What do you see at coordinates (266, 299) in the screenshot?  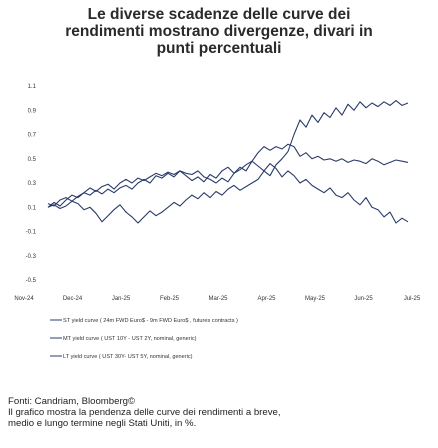 I see `x-tick-label: Apr-25` at bounding box center [266, 299].